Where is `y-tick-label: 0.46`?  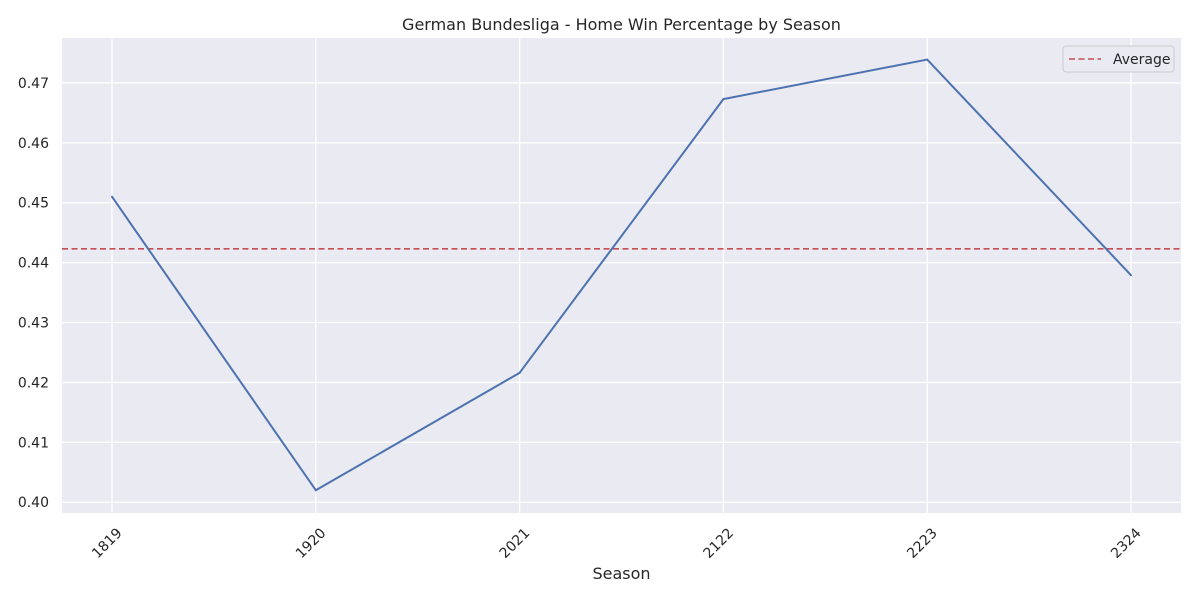 y-tick-label: 0.46 is located at coordinates (33, 144).